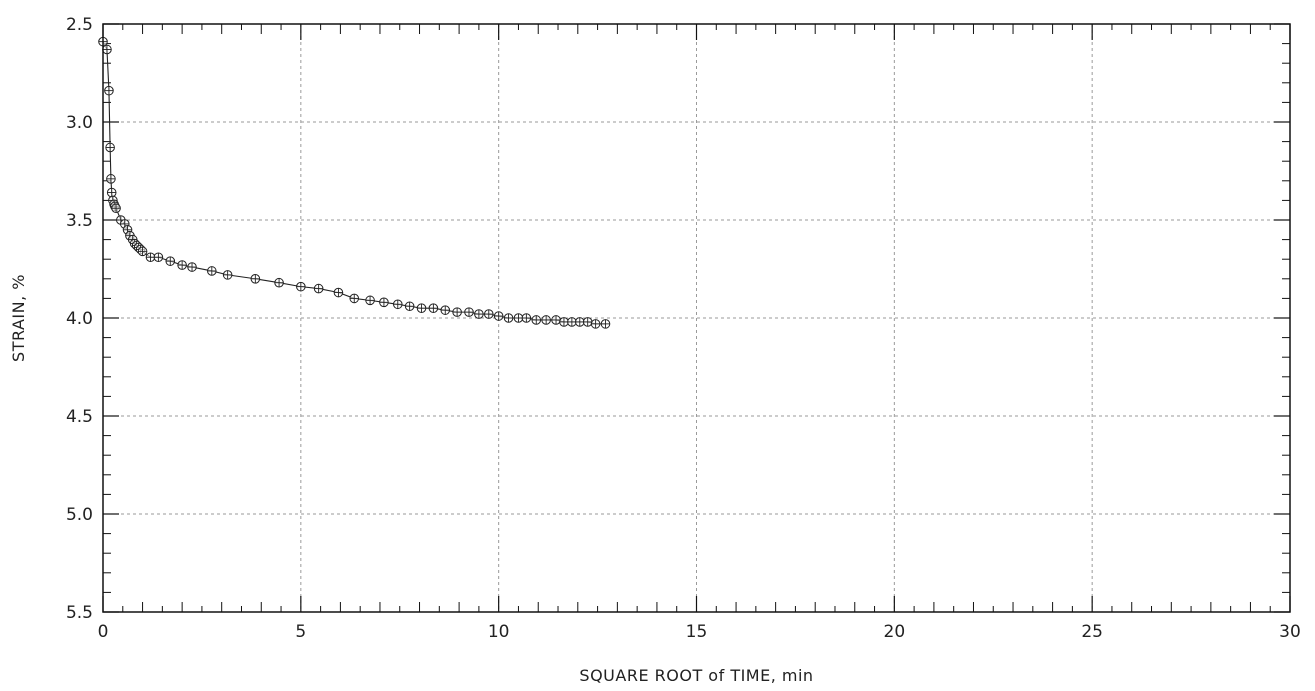  Describe the element at coordinates (499, 632) in the screenshot. I see `x-tick-label: 10` at that location.